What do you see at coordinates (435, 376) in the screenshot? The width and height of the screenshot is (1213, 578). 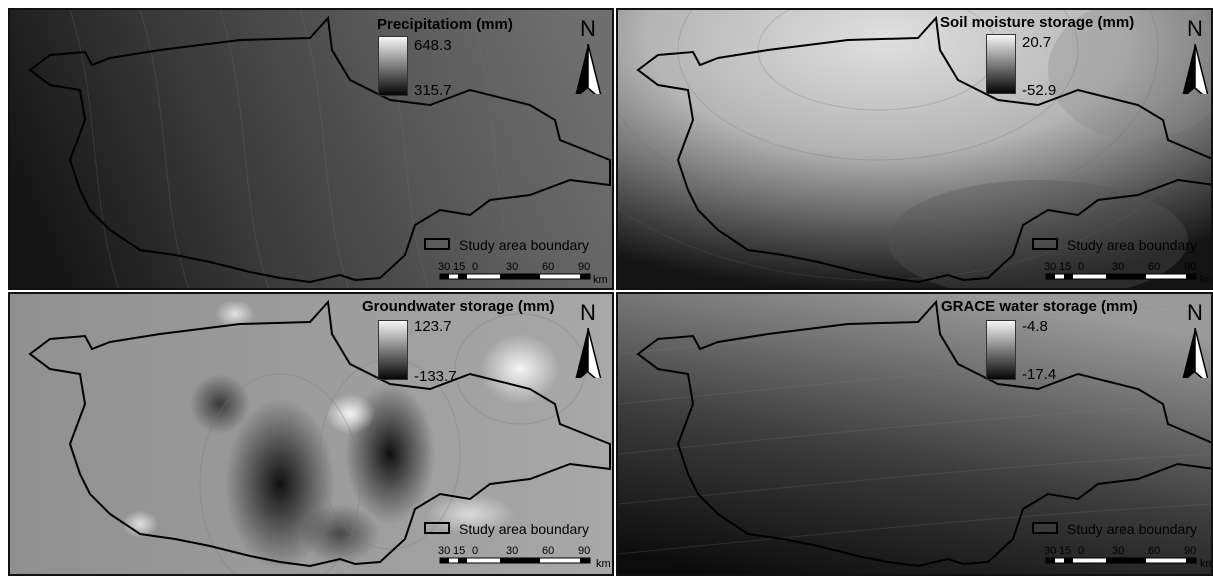 I see `legend-min-value: -133.7` at bounding box center [435, 376].